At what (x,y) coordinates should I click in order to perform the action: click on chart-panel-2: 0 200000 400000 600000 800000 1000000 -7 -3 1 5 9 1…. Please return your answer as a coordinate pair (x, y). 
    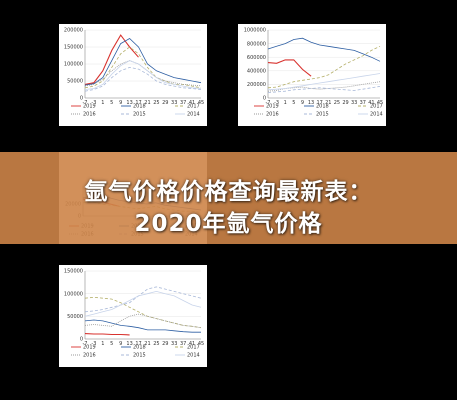
    Looking at the image, I should click on (312, 75).